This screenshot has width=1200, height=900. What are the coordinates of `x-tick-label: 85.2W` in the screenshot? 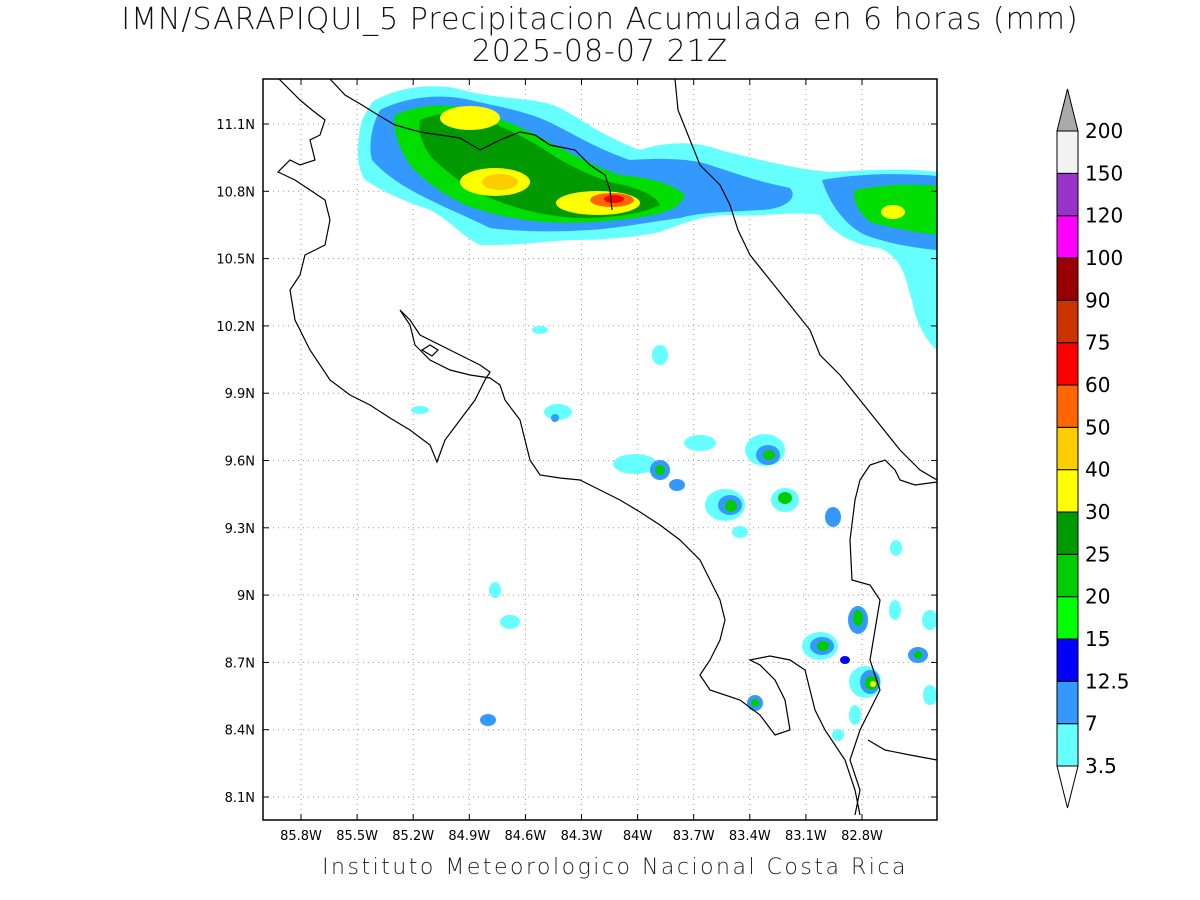 It's located at (413, 836).